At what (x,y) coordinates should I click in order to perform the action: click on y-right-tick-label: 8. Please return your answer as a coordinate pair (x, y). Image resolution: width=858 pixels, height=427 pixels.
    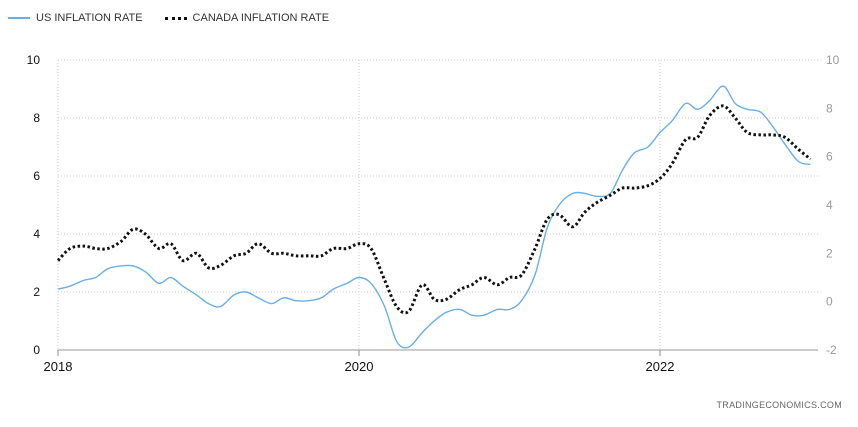
    Looking at the image, I should click on (829, 108).